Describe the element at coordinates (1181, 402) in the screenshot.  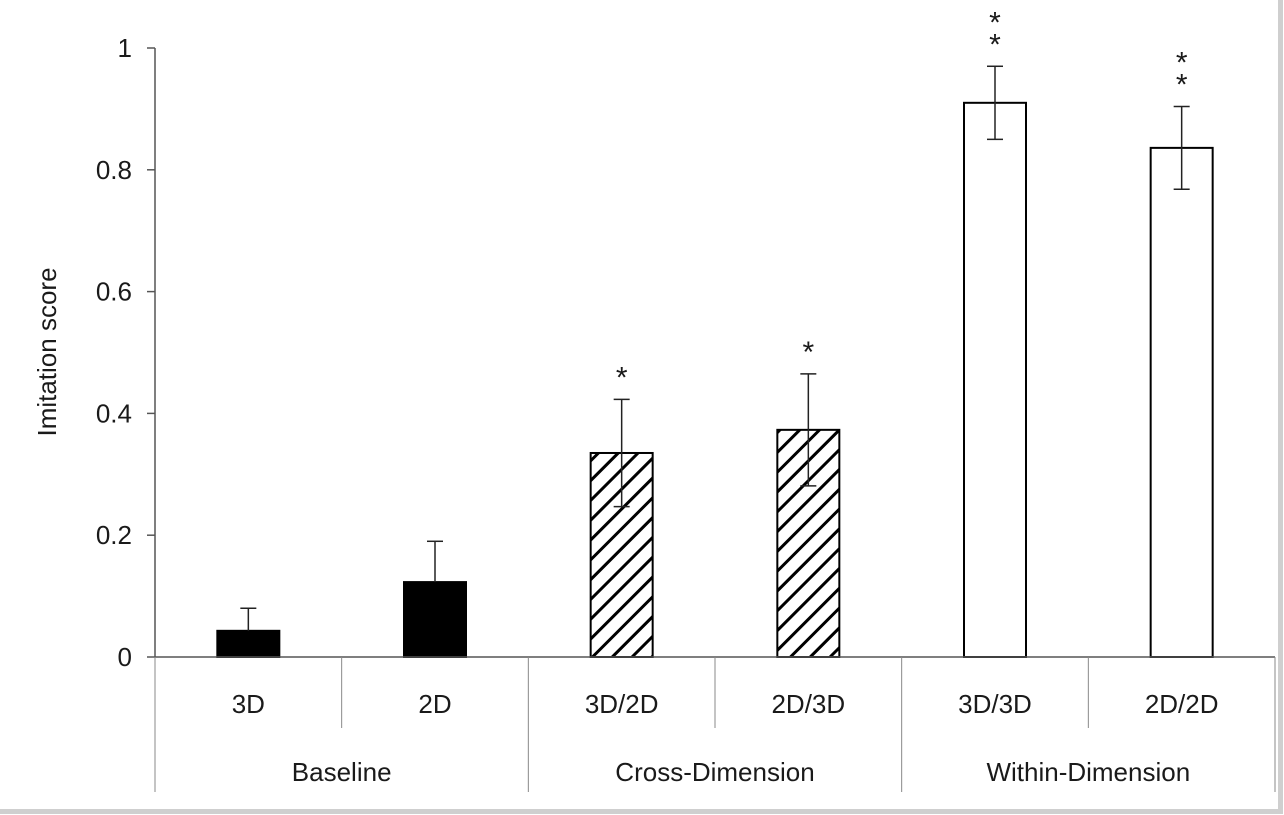
I see `bar-2D/2D` at that location.